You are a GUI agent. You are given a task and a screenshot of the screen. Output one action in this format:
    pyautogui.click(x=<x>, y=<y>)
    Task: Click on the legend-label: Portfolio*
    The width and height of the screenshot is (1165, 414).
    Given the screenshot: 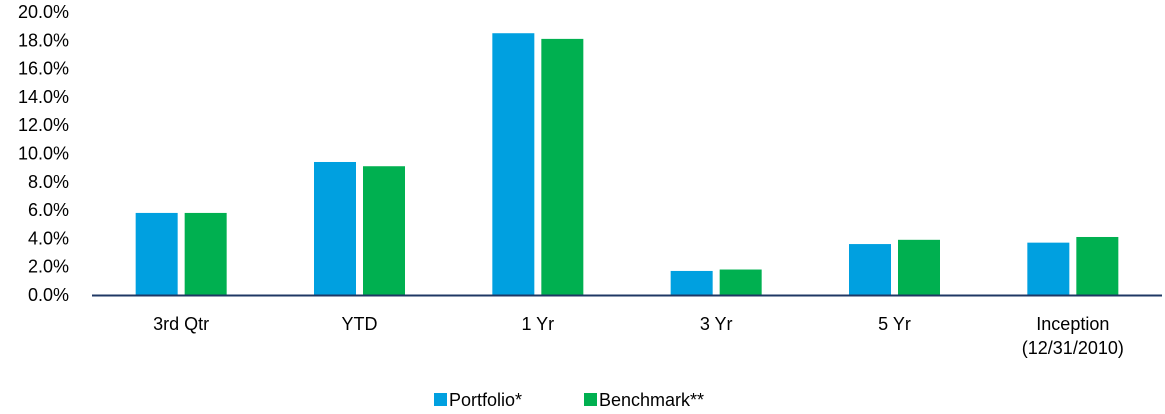 What is the action you would take?
    pyautogui.click(x=485, y=400)
    